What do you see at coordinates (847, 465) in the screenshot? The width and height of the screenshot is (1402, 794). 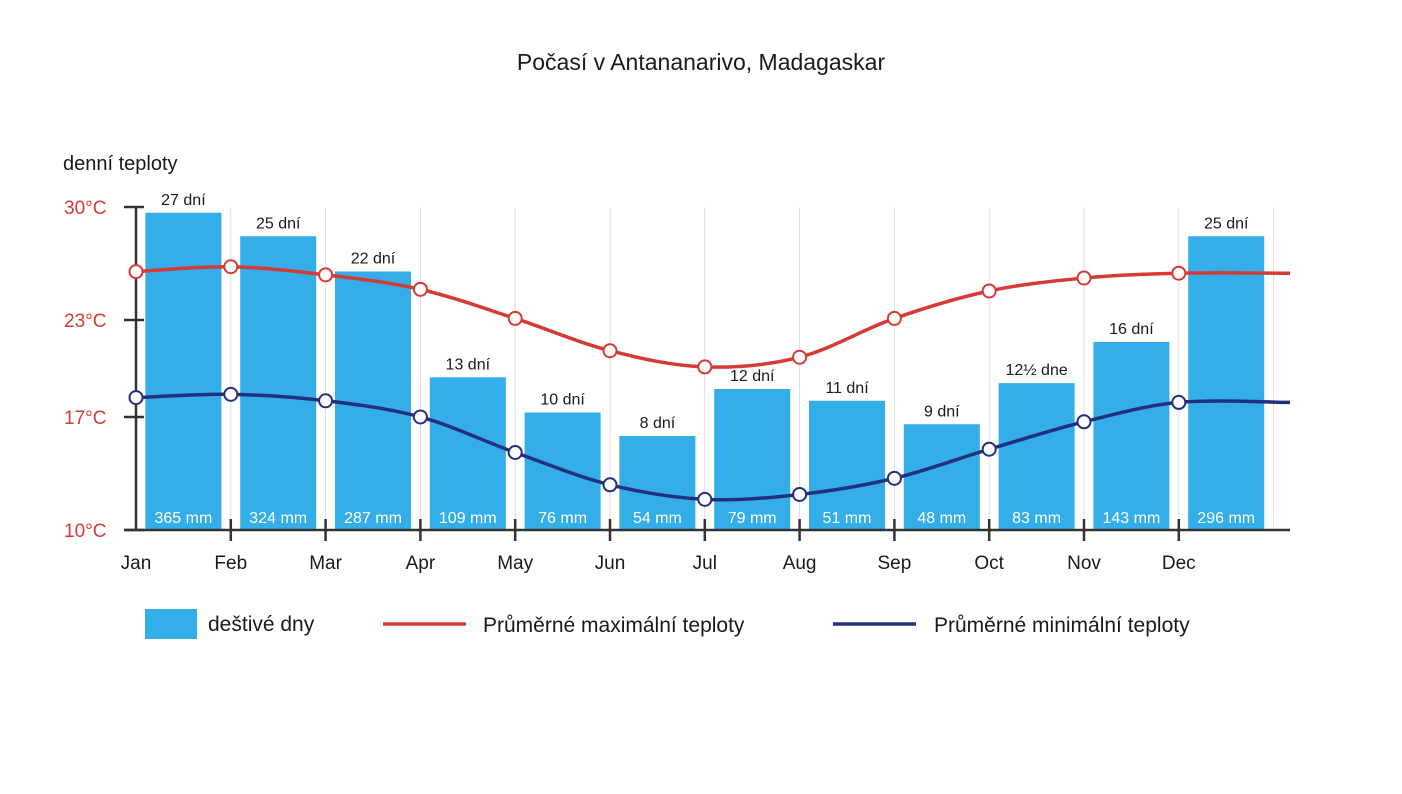 I see `bar-rainy-days-aug` at bounding box center [847, 465].